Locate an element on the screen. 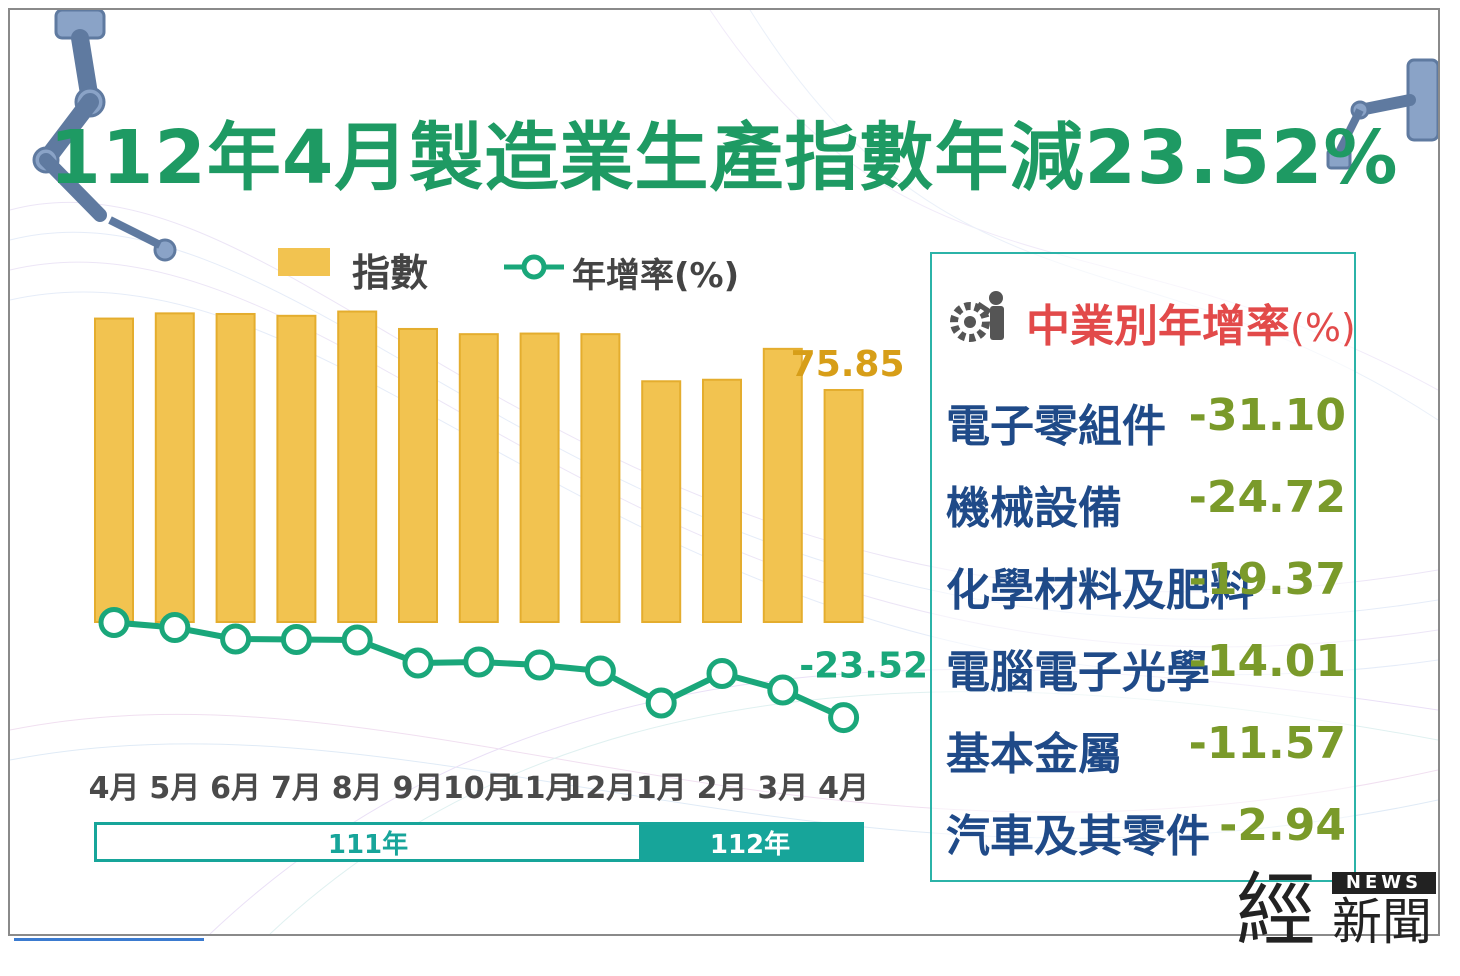 This screenshot has height=976, width=1460. x-tick-label: 11月 is located at coordinates (540, 788).